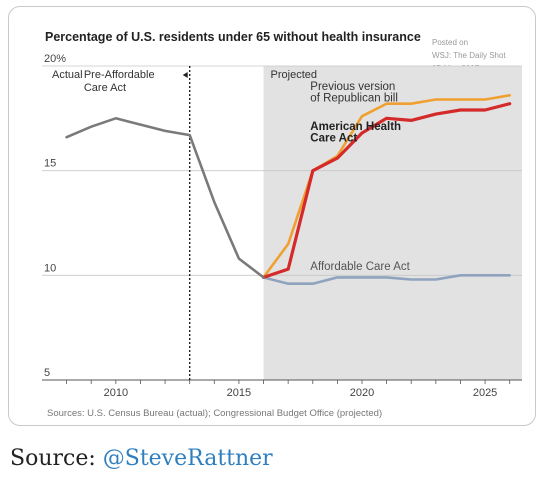 This screenshot has height=491, width=547. What do you see at coordinates (105, 88) in the screenshot?
I see `pre-aca-label: Care Act` at bounding box center [105, 88].